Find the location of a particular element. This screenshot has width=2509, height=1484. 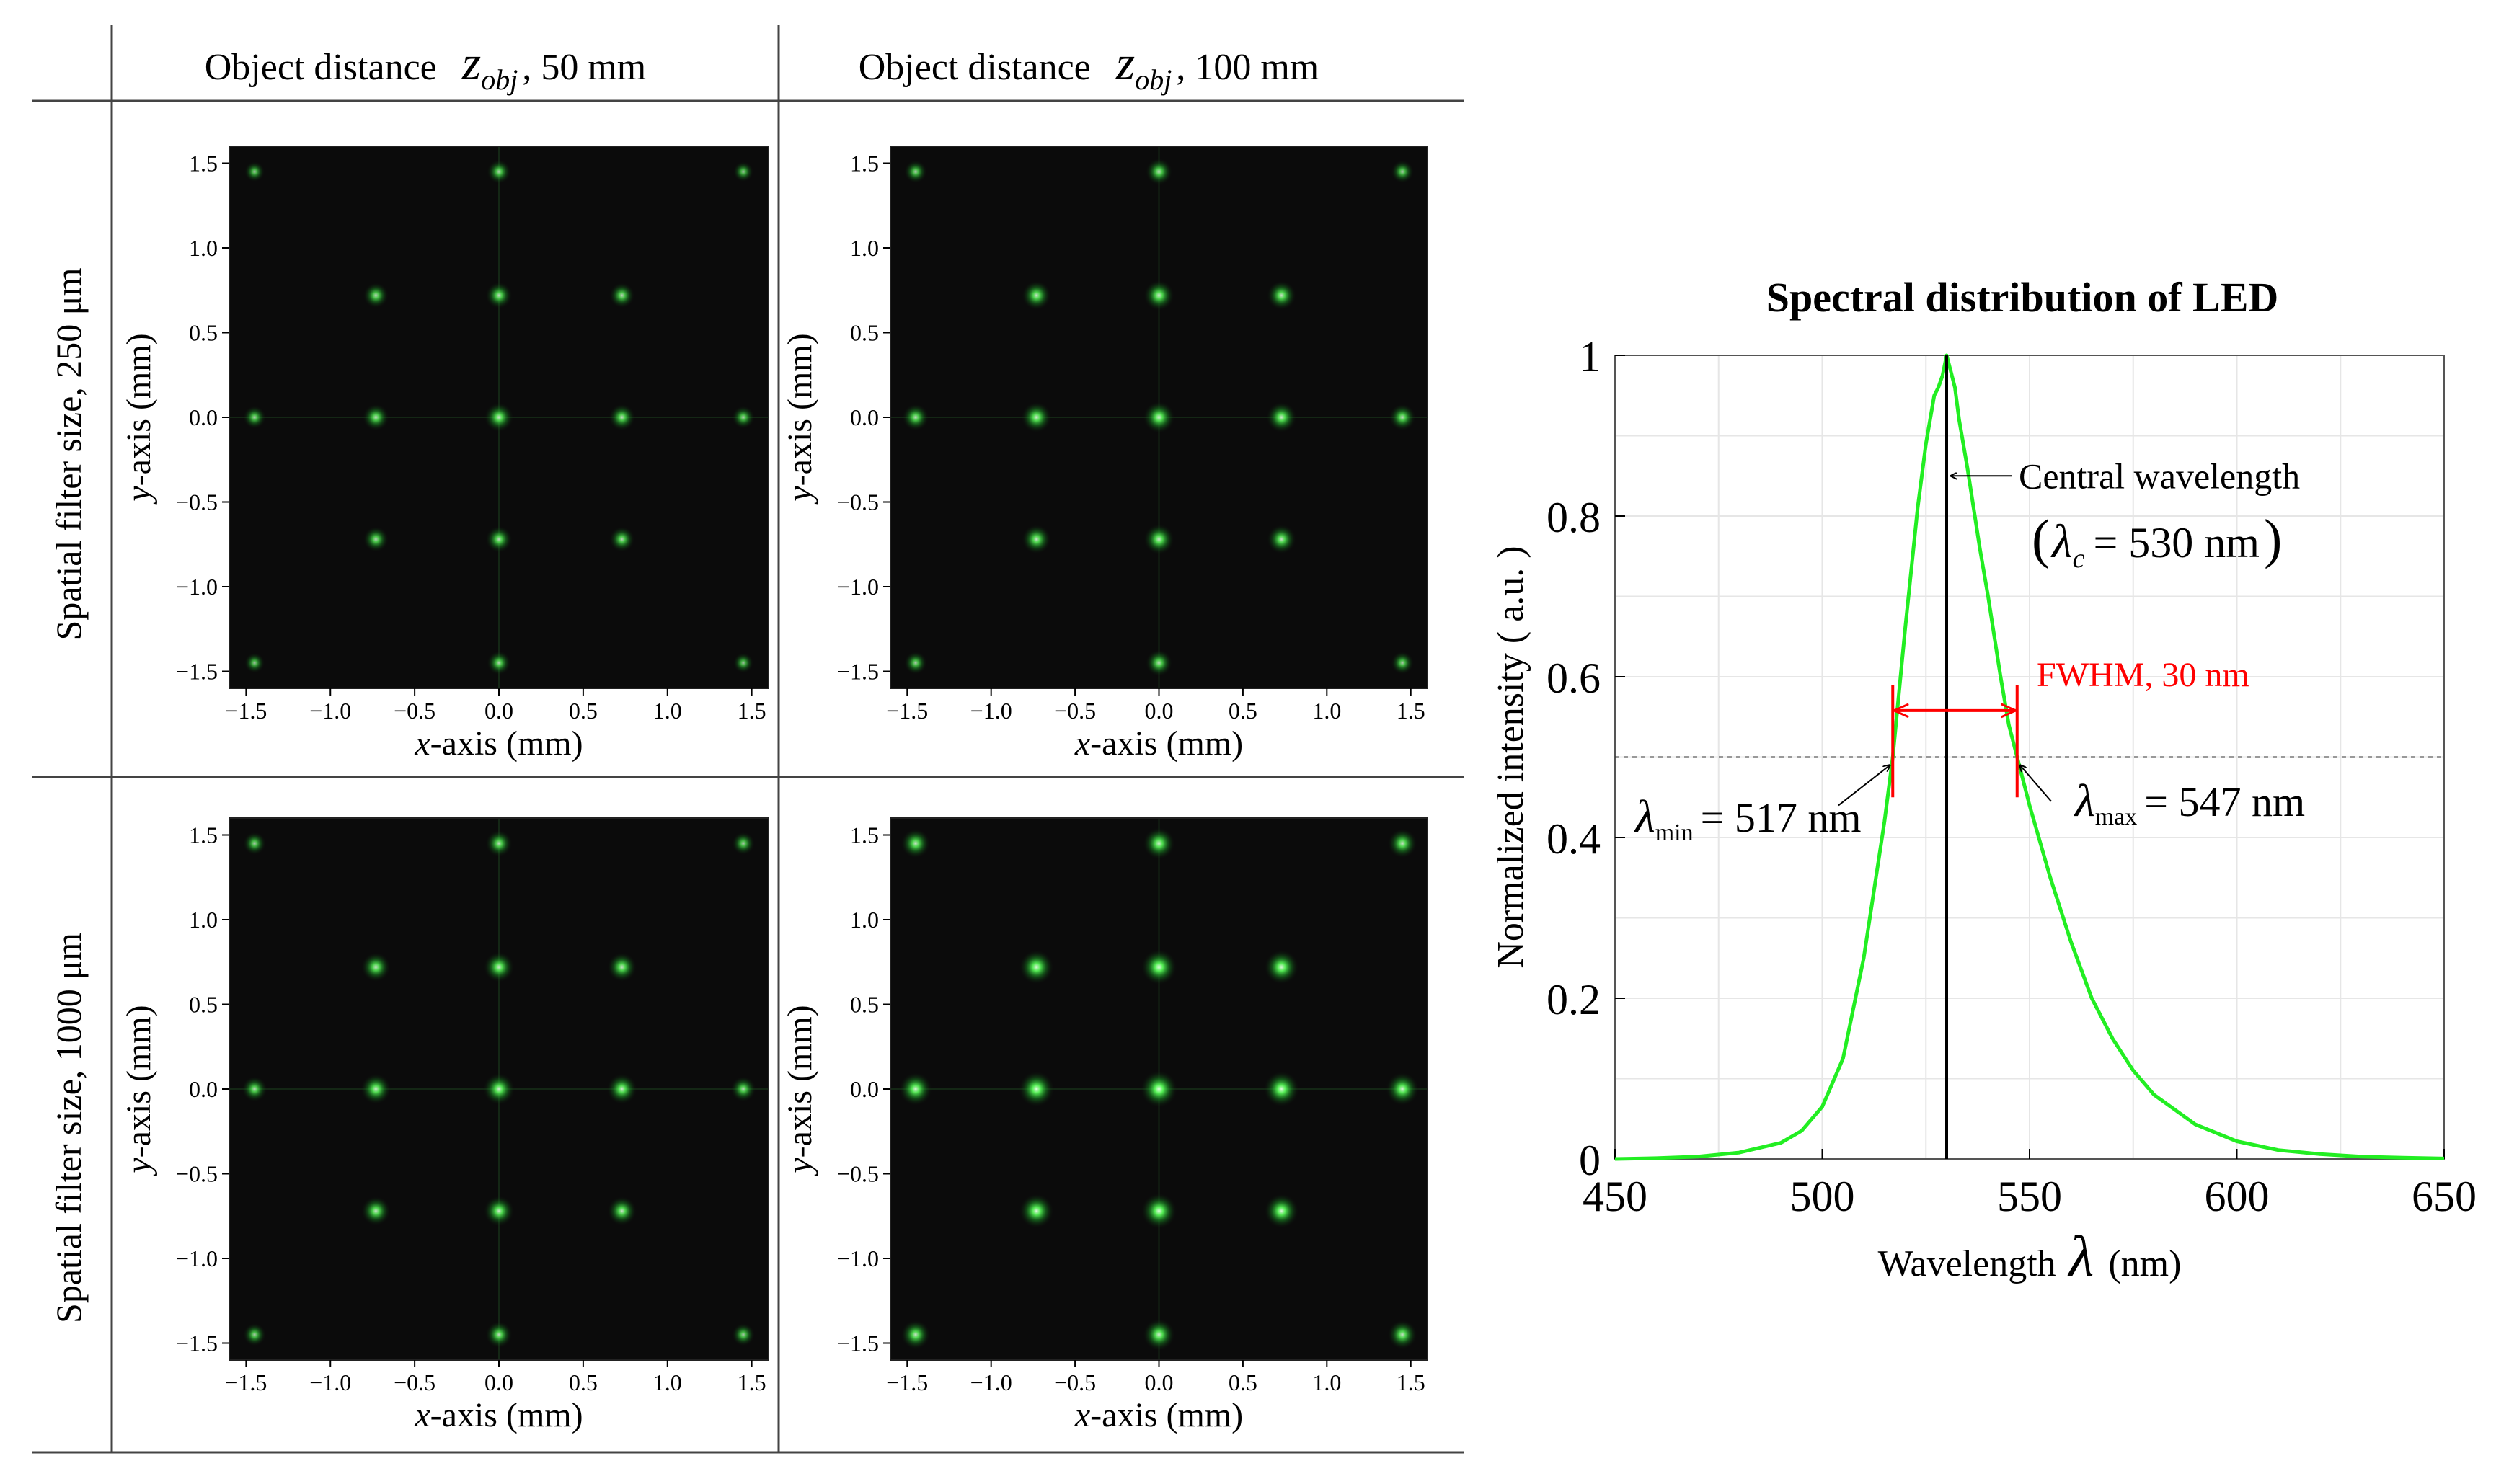

x-axis-label-unit: (nm) is located at coordinates (2144, 1263).